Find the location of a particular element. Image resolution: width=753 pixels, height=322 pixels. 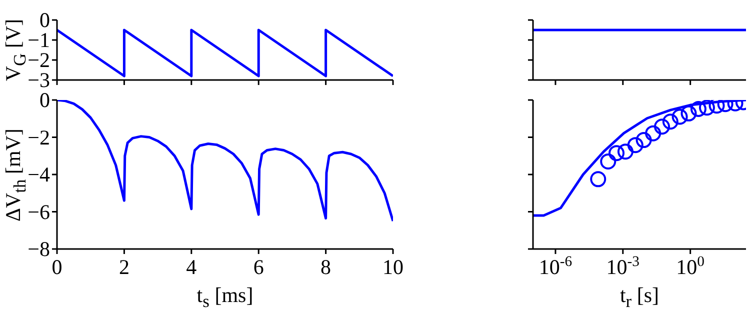

x-tick-label: 6 is located at coordinates (258, 267).